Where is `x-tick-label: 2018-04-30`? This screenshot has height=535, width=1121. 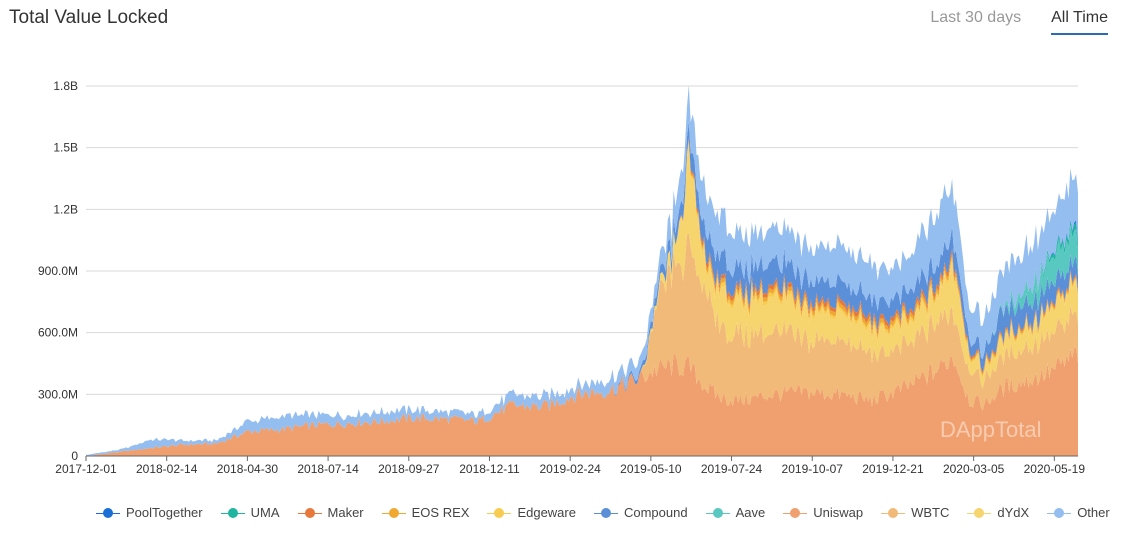 x-tick-label: 2018-04-30 is located at coordinates (248, 469).